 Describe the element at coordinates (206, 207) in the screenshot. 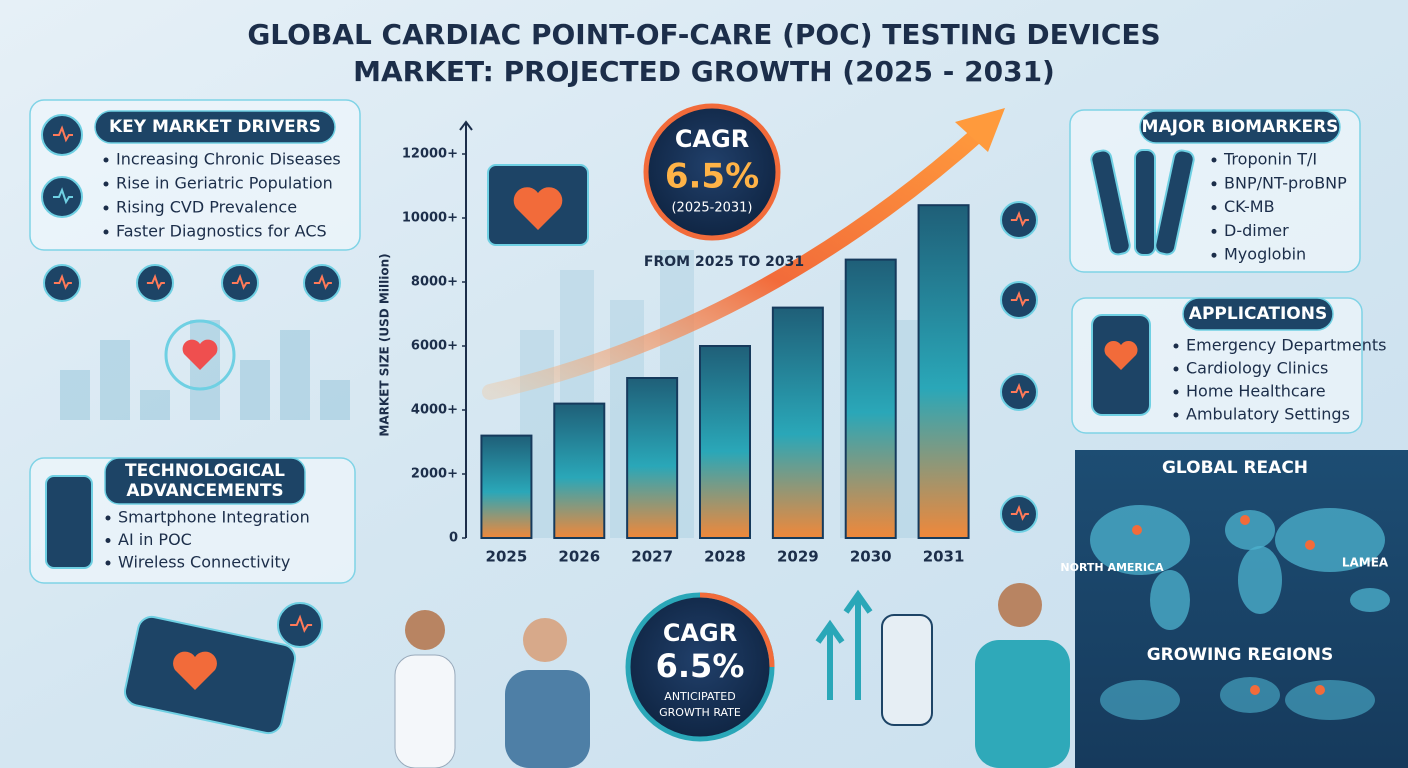

I see `list-item: Rising CVD Prevalence` at that location.